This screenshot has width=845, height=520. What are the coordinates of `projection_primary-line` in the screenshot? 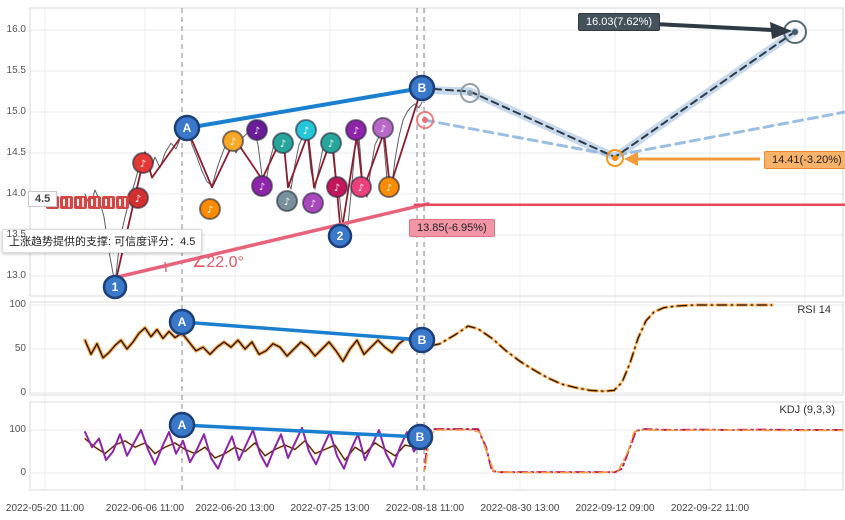 It's located at (608, 94).